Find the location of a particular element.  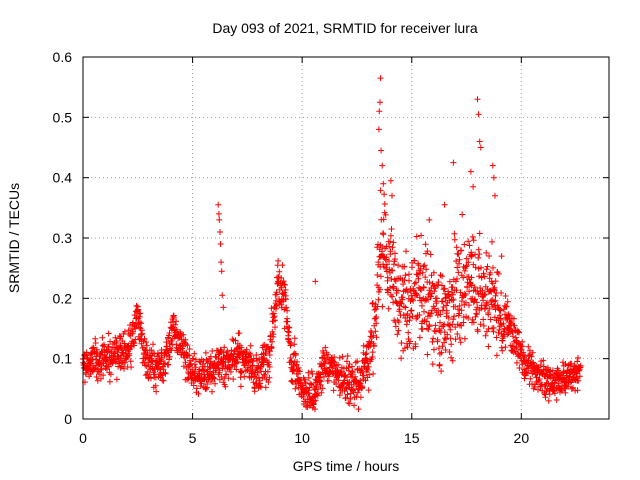

x-axis-label: GPS time / hours is located at coordinates (346, 466).